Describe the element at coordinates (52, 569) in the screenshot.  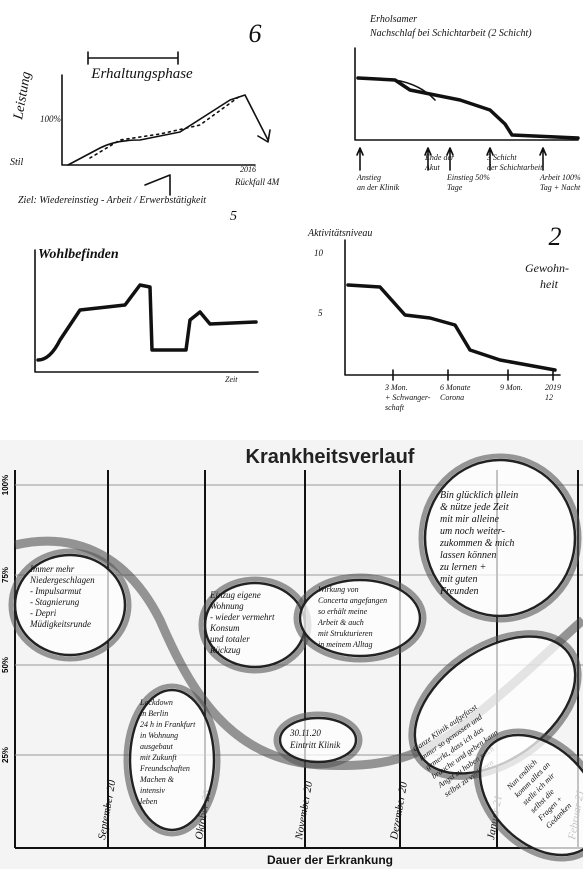
I see `note-line: Immer mehr` at that location.